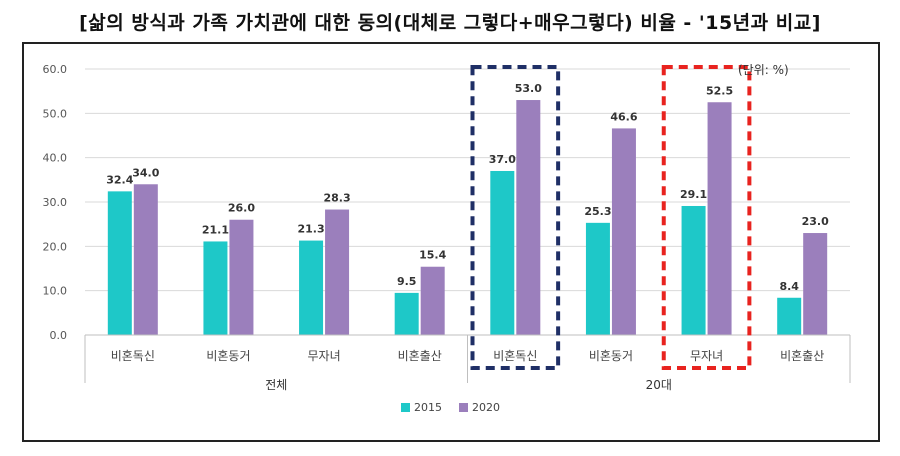  Describe the element at coordinates (659, 385) in the screenshot. I see `x-group-label: 20대` at that location.